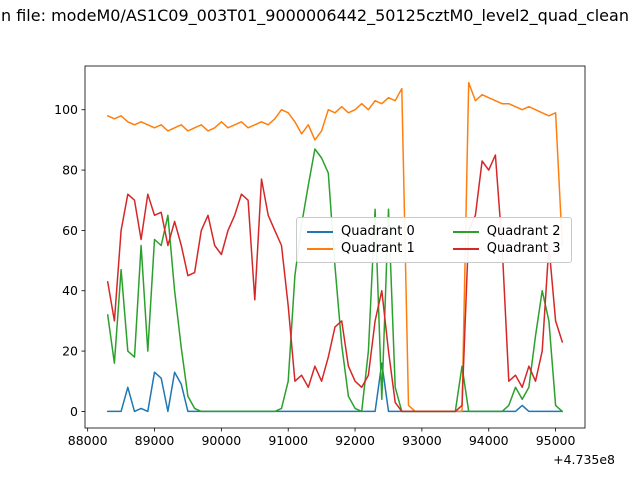 The height and width of the screenshot is (480, 640). I want to click on x-tick-label: 94000, so click(489, 440).